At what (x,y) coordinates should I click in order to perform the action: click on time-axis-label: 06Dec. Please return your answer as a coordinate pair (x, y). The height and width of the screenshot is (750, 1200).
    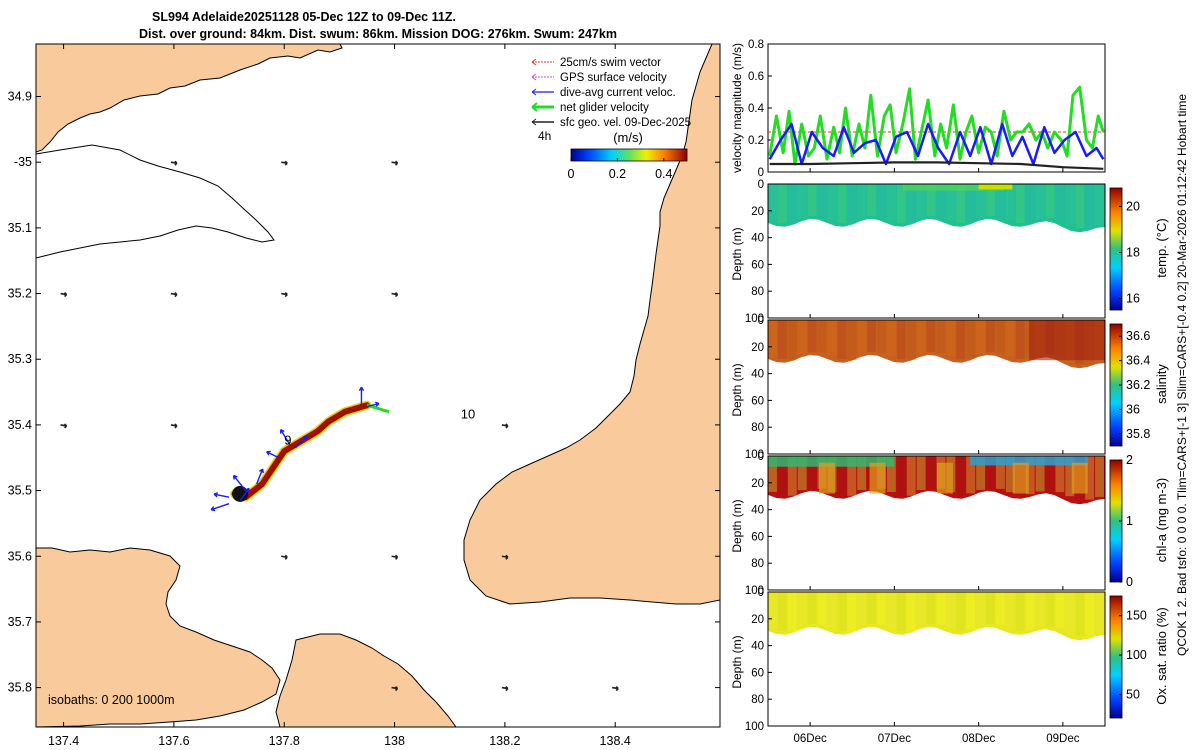
    Looking at the image, I should click on (810, 739).